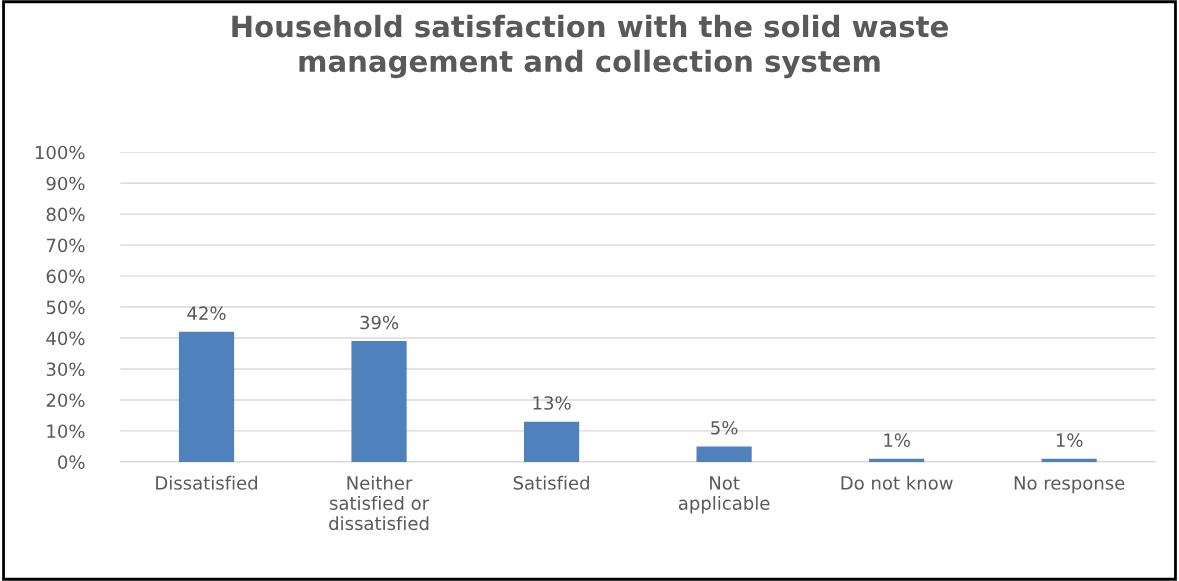 This screenshot has width=1179, height=581. Describe the element at coordinates (724, 427) in the screenshot. I see `data-label: 5%` at that location.